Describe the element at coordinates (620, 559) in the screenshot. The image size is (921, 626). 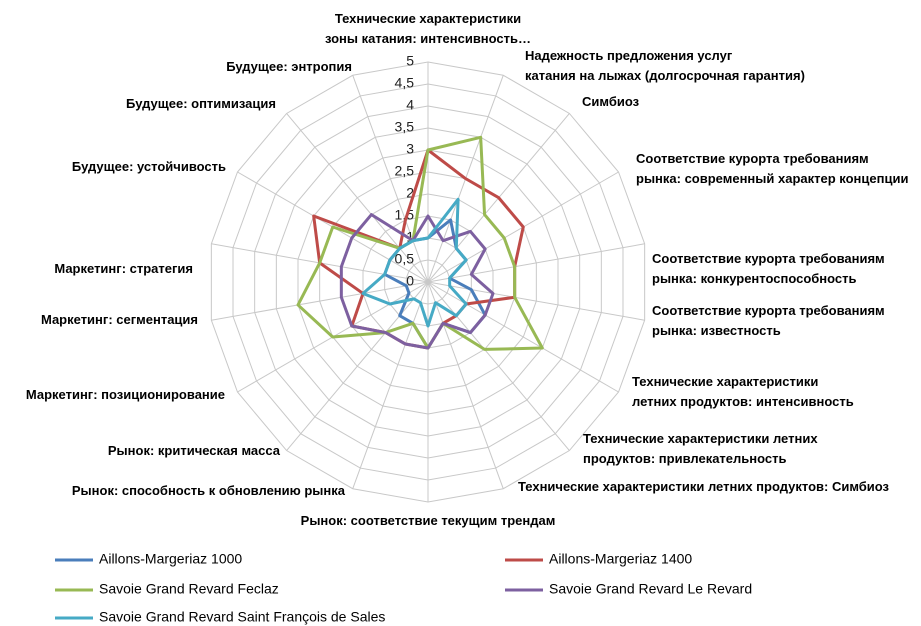
I see `legend-label: Aillons-Margeriaz 1400` at that location.